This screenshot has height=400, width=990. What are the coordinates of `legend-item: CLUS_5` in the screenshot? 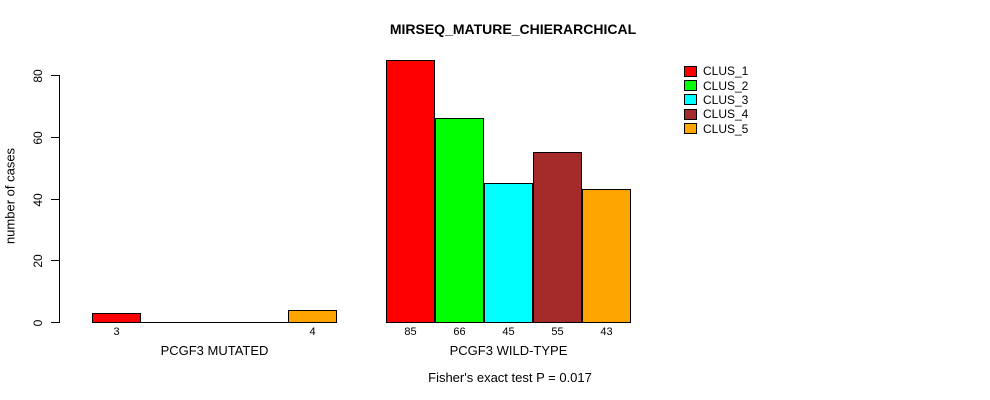 It's located at (716, 129).